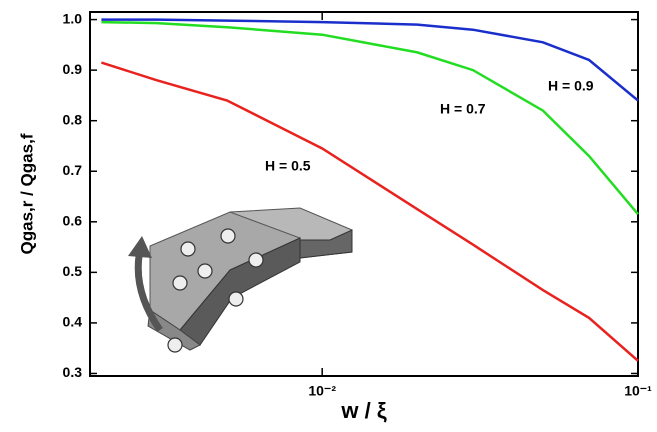 This screenshot has width=657, height=432. I want to click on y-tick-label: 1.0, so click(73, 18).